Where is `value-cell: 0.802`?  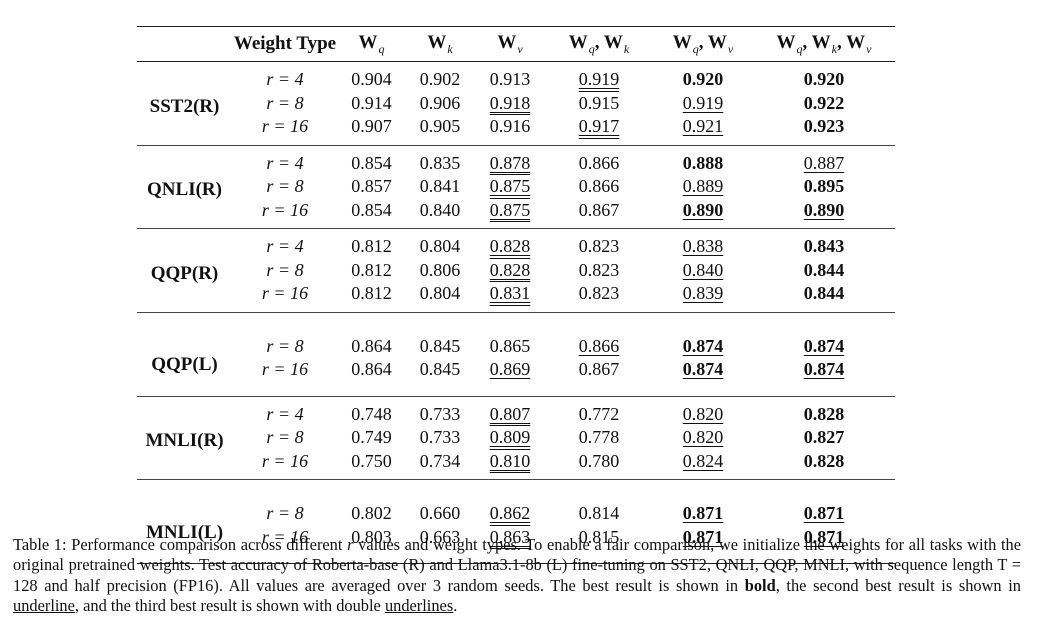
value-cell: 0.802 is located at coordinates (371, 503).